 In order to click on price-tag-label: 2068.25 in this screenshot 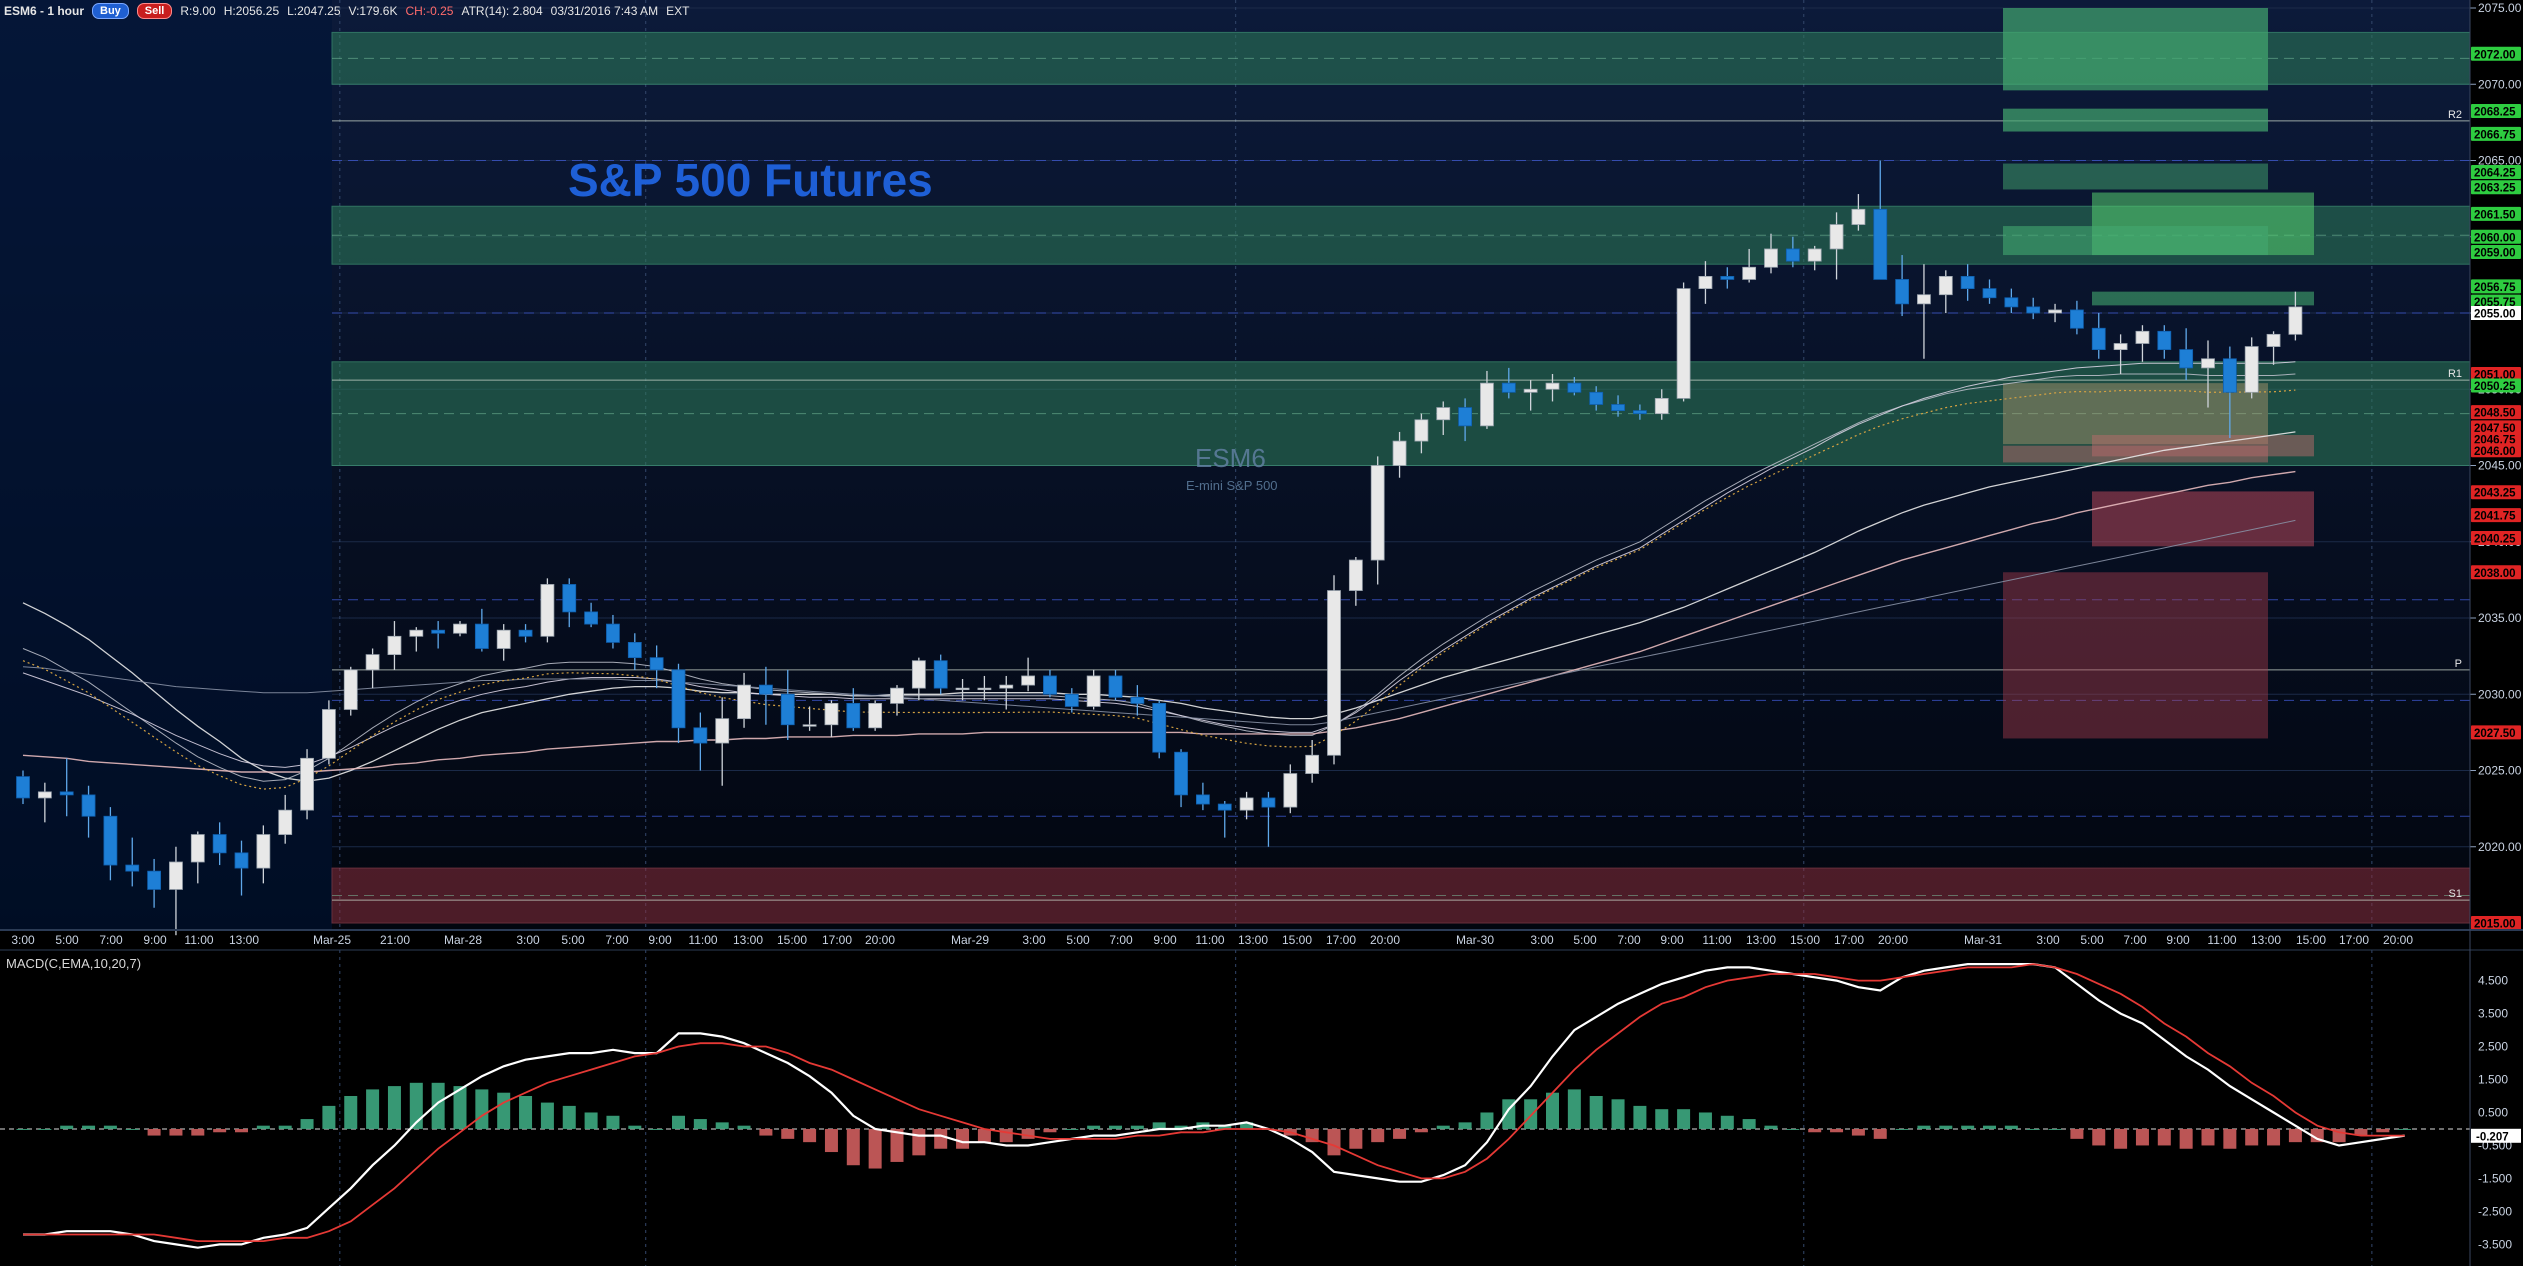, I will do `click(2495, 112)`.